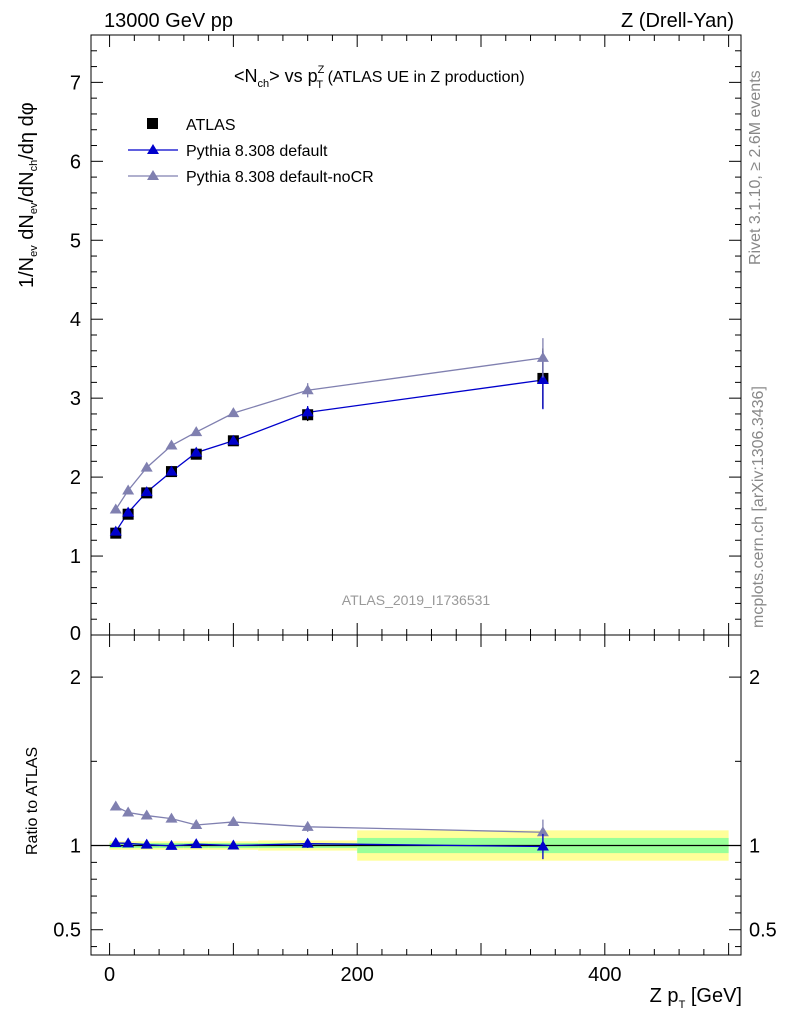  What do you see at coordinates (109, 975) in the screenshot?
I see `x-tick-label: 0` at bounding box center [109, 975].